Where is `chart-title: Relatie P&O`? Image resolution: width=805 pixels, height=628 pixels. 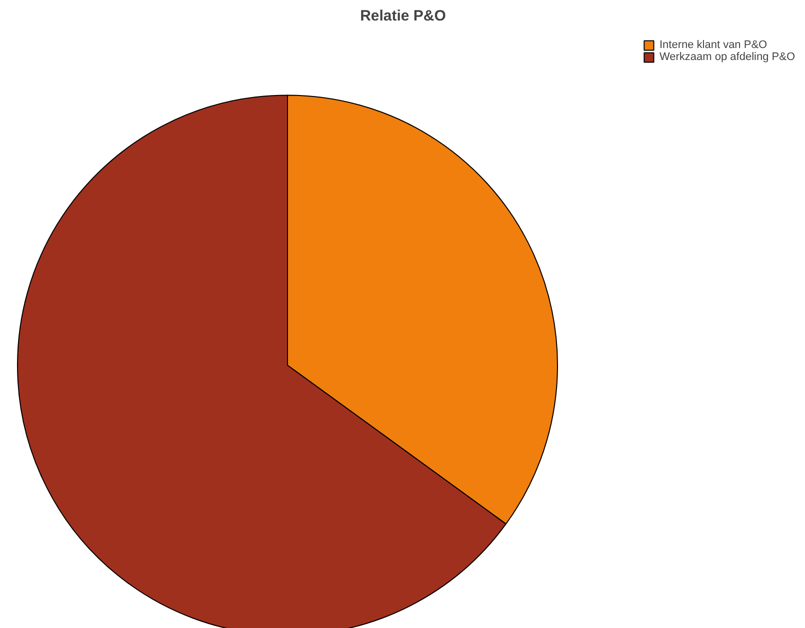
chart-title: Relatie P&O is located at coordinates (403, 16).